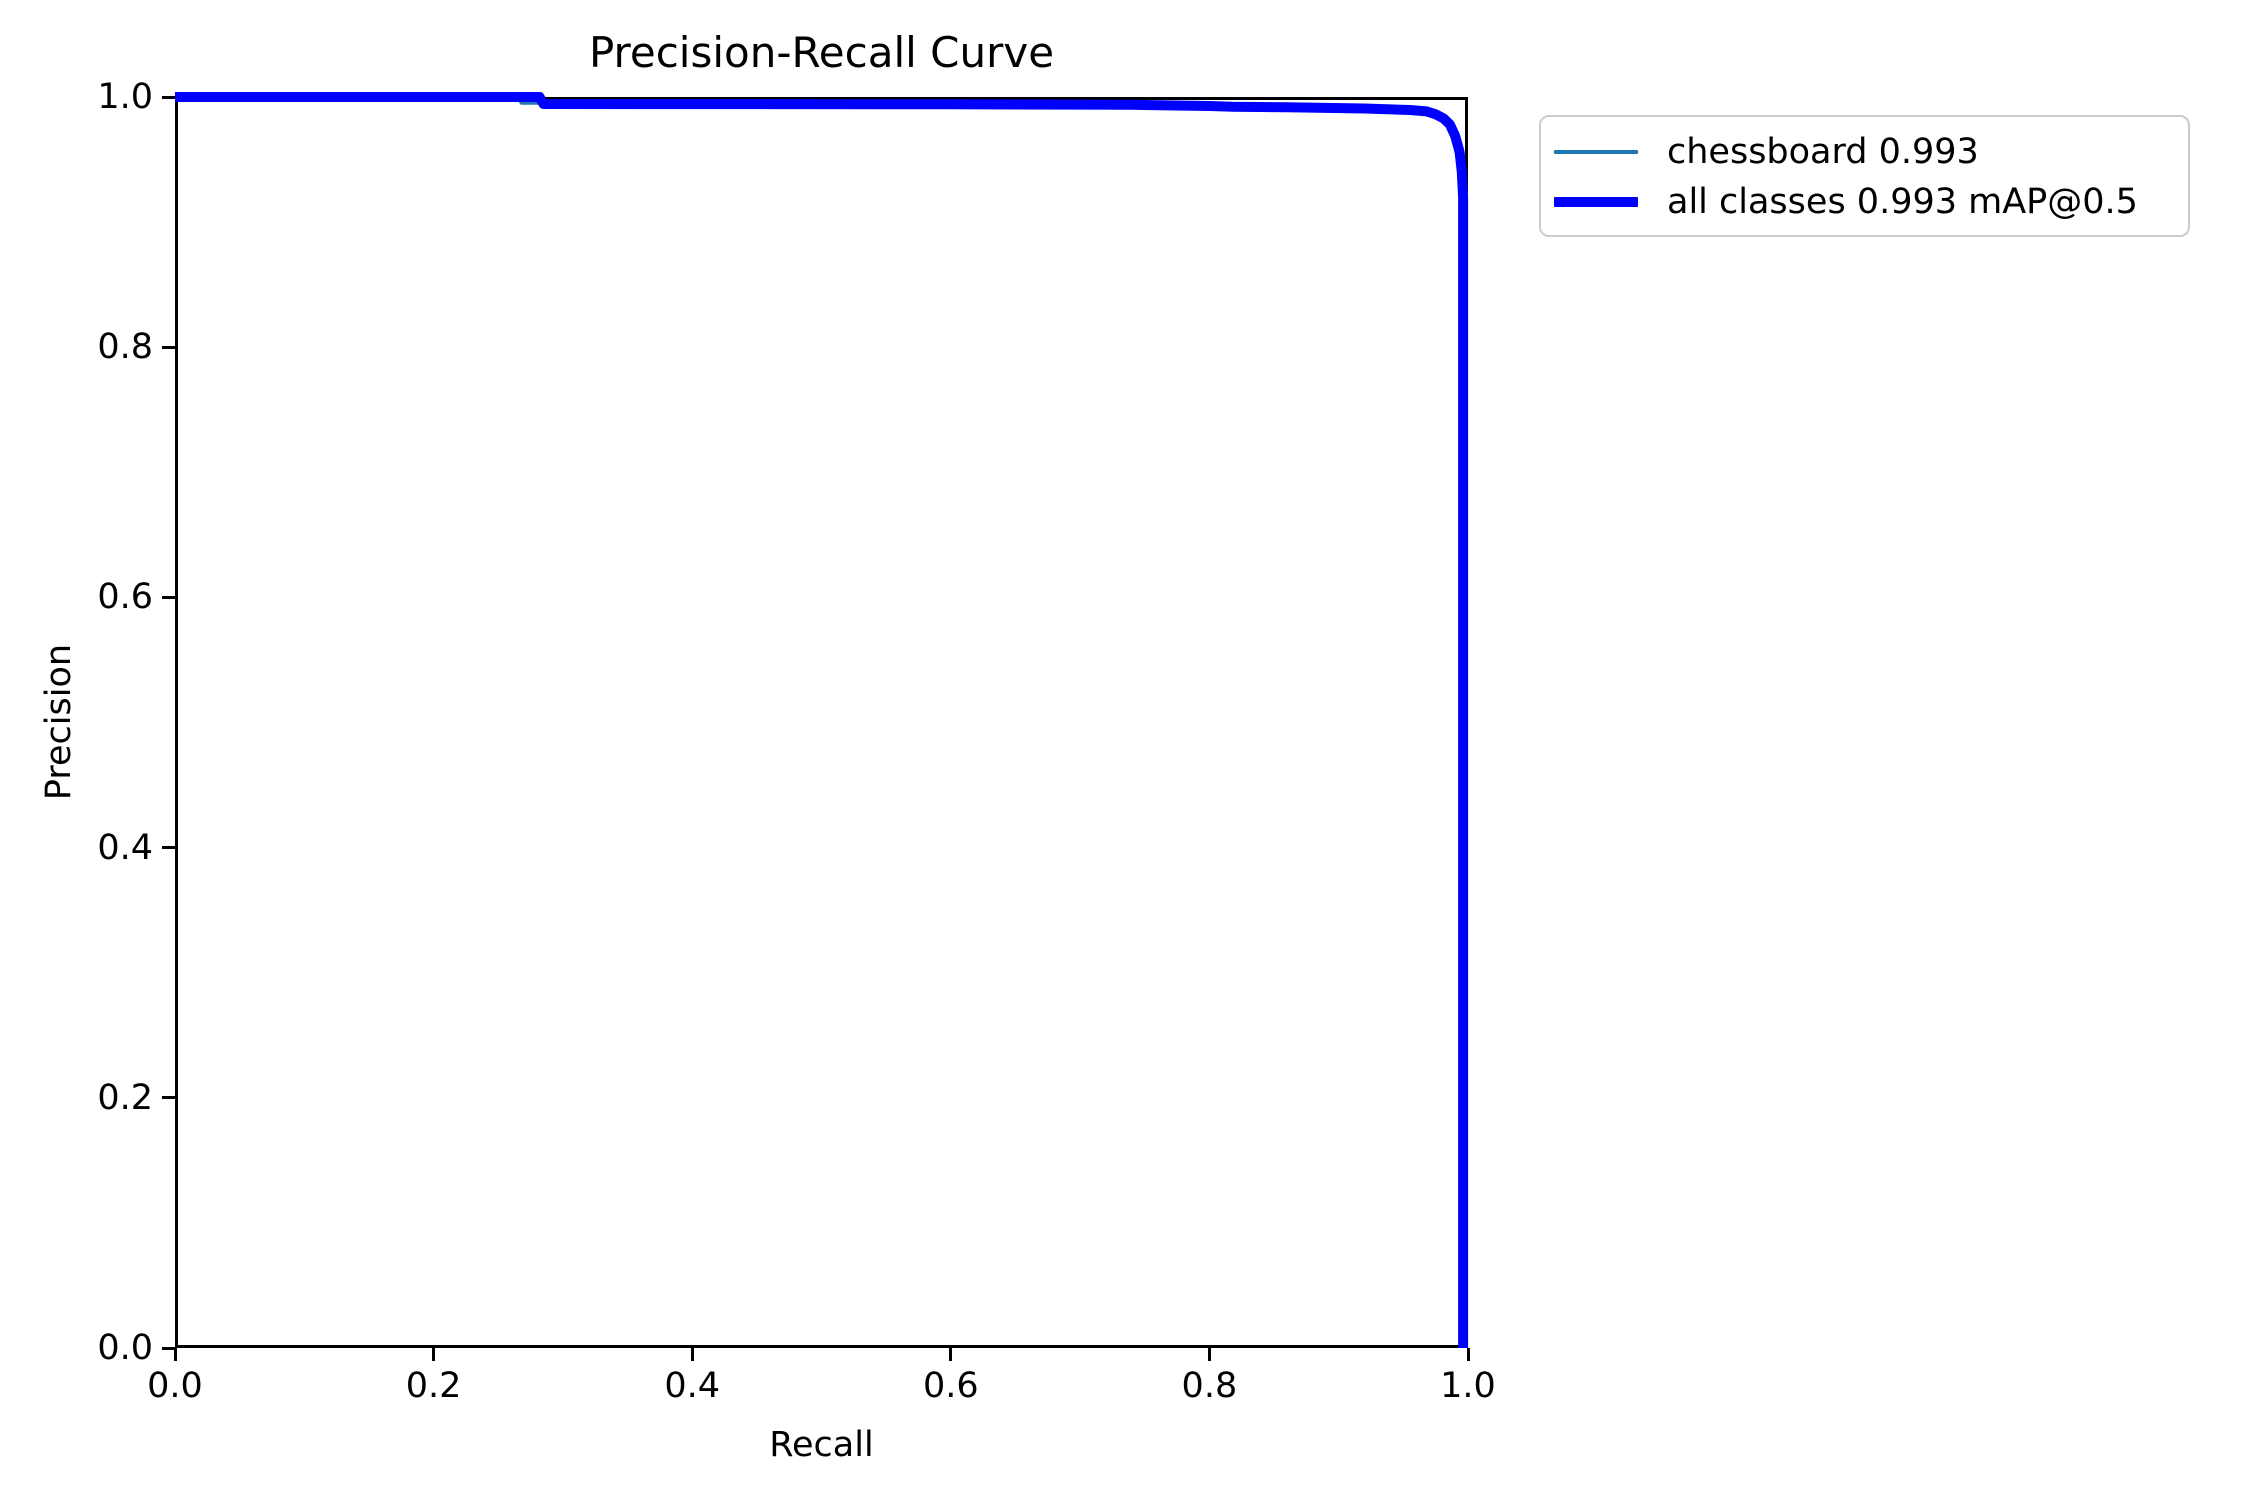  What do you see at coordinates (125, 597) in the screenshot?
I see `y-tick-label: 0.6` at bounding box center [125, 597].